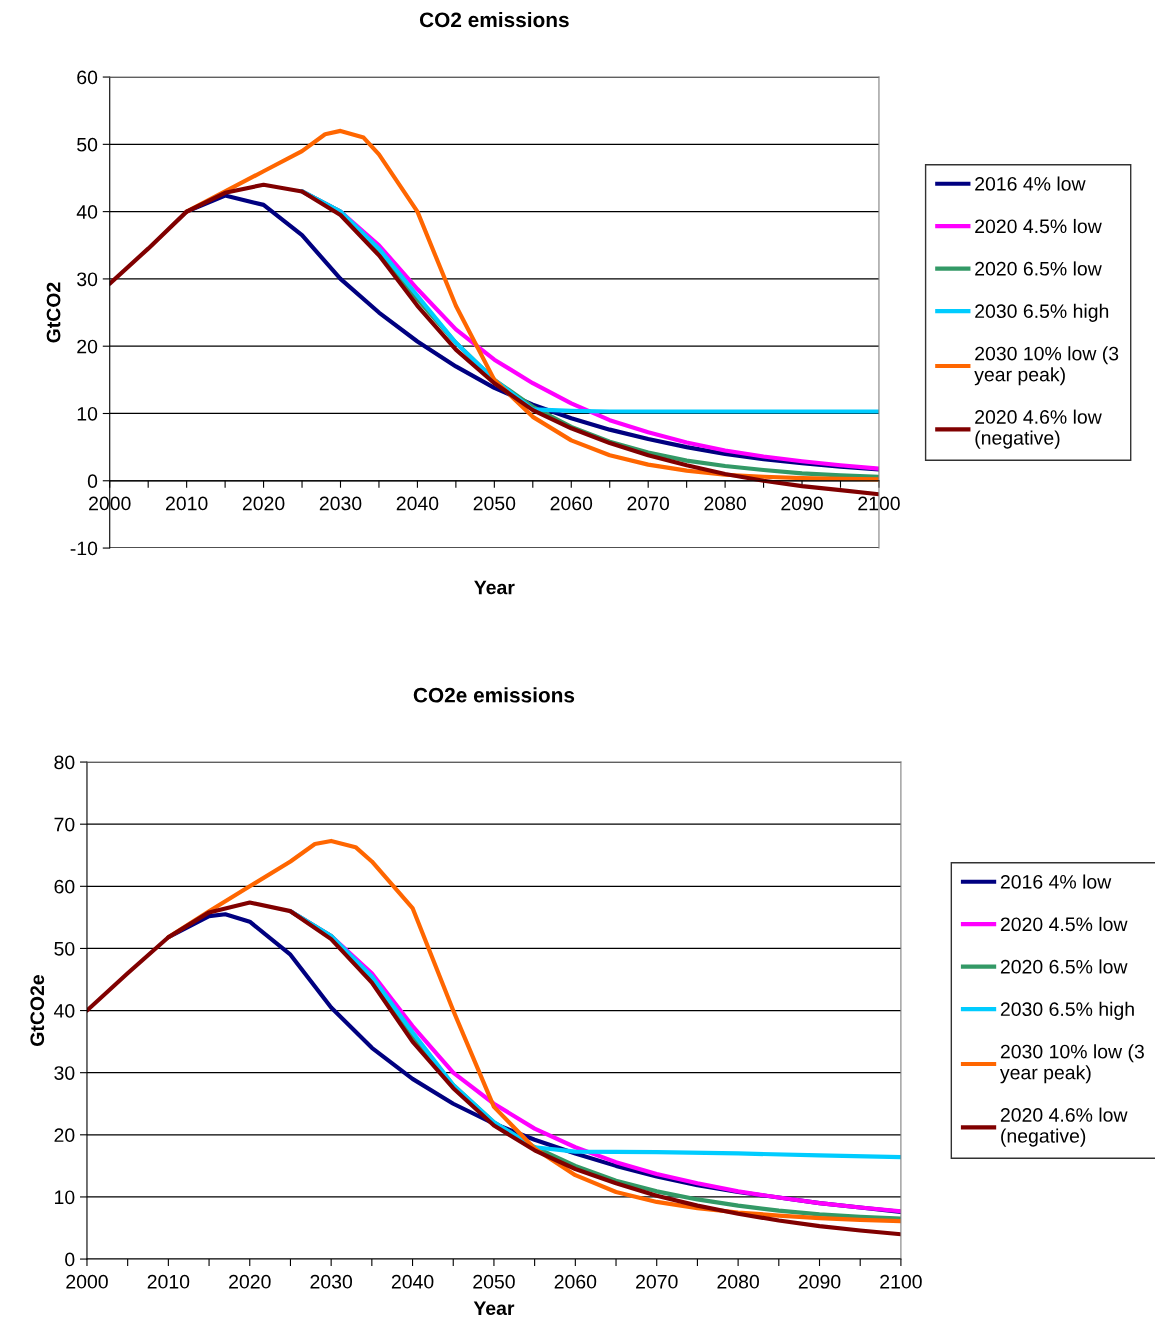 This screenshot has height=1340, width=1155. Describe the element at coordinates (84, 548) in the screenshot. I see `y-tick-label: -10` at that location.